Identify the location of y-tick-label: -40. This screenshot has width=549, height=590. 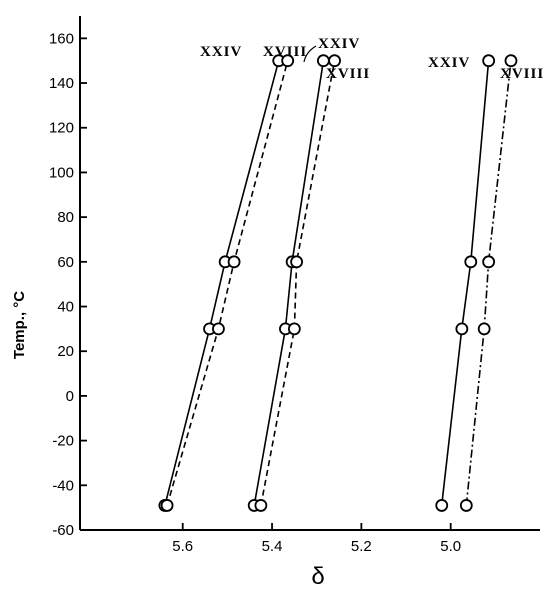
(63, 485).